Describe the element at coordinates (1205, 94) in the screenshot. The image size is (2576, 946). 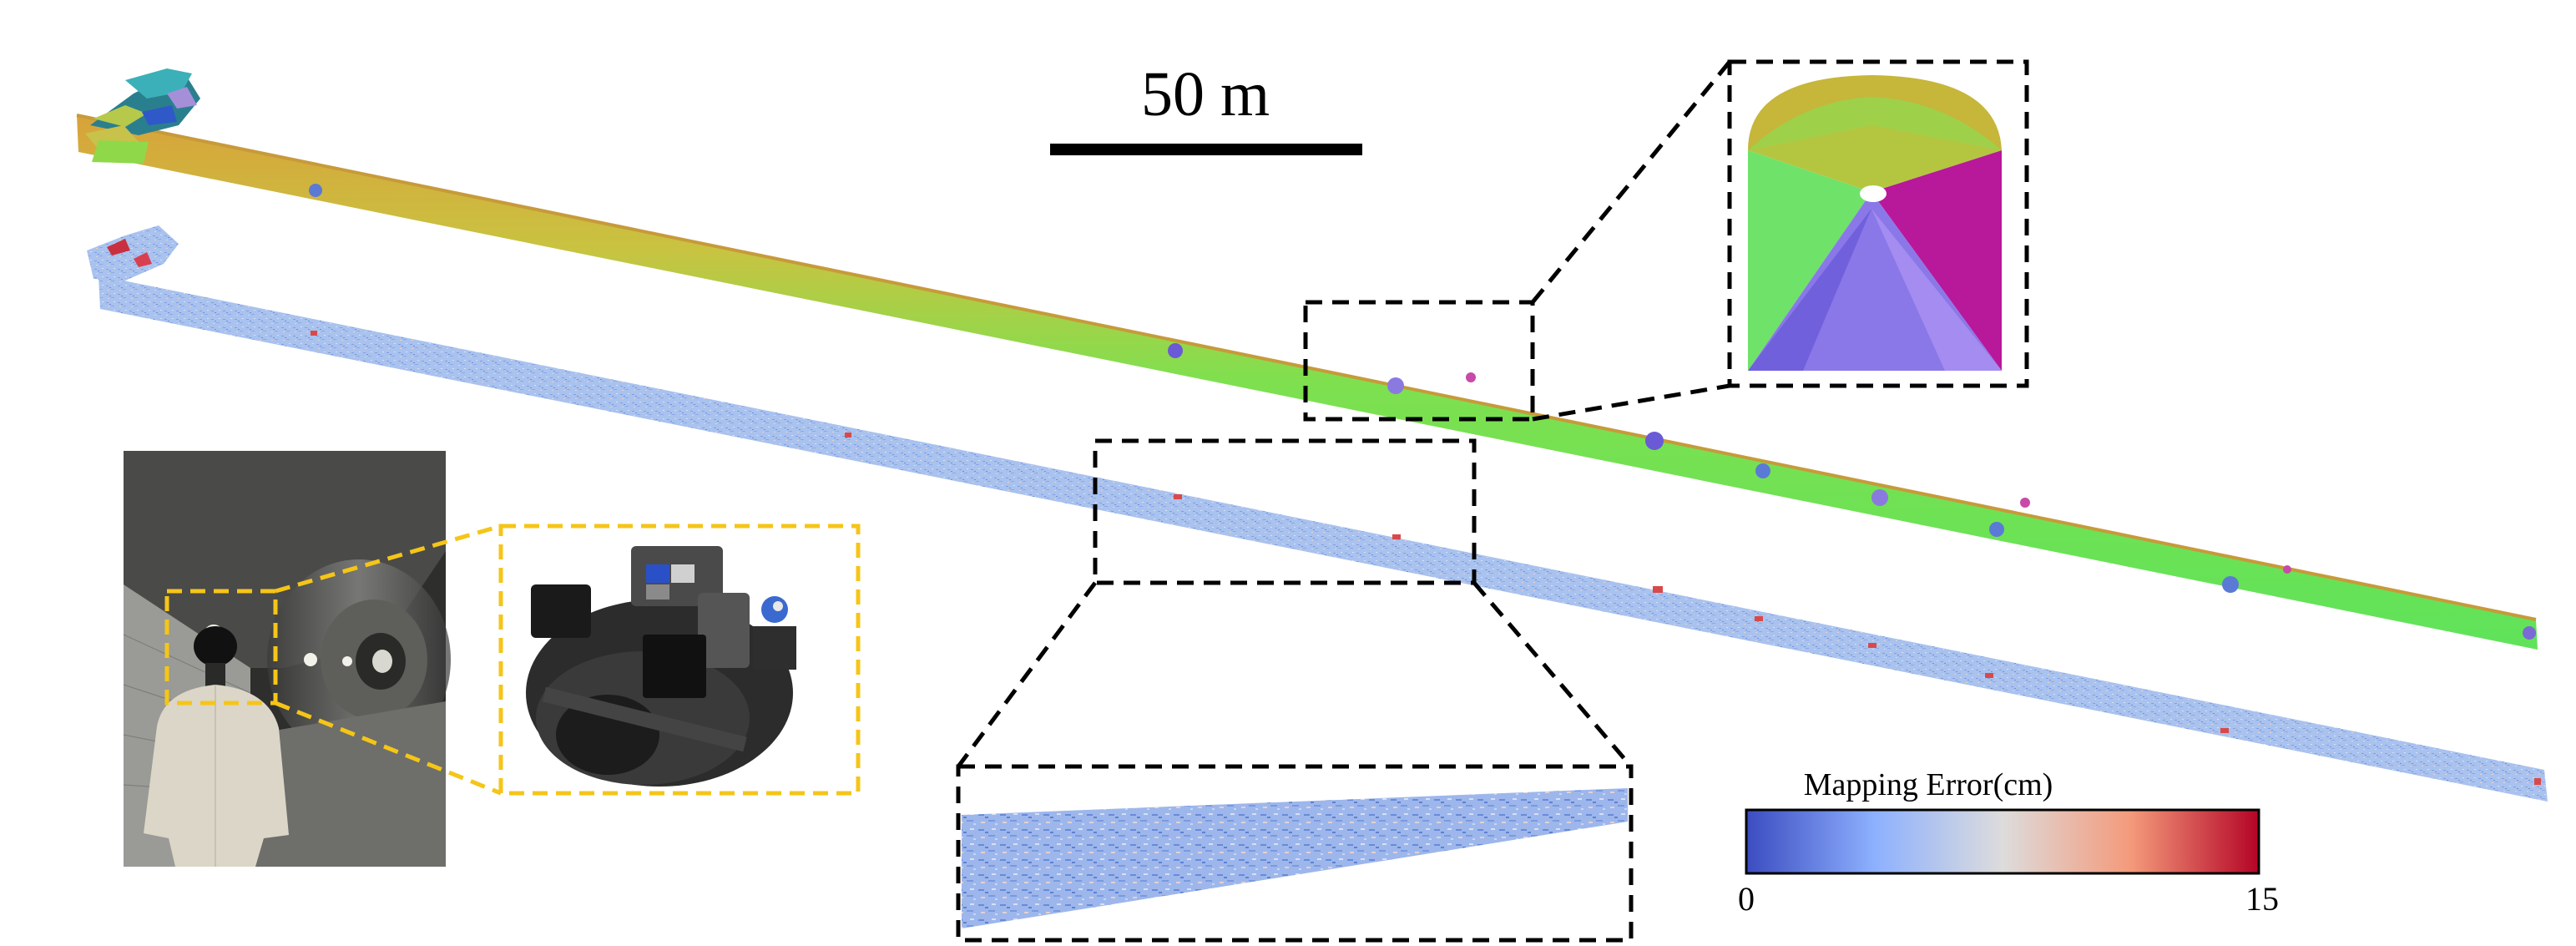
I see `scale-bar-label: 50 m` at that location.